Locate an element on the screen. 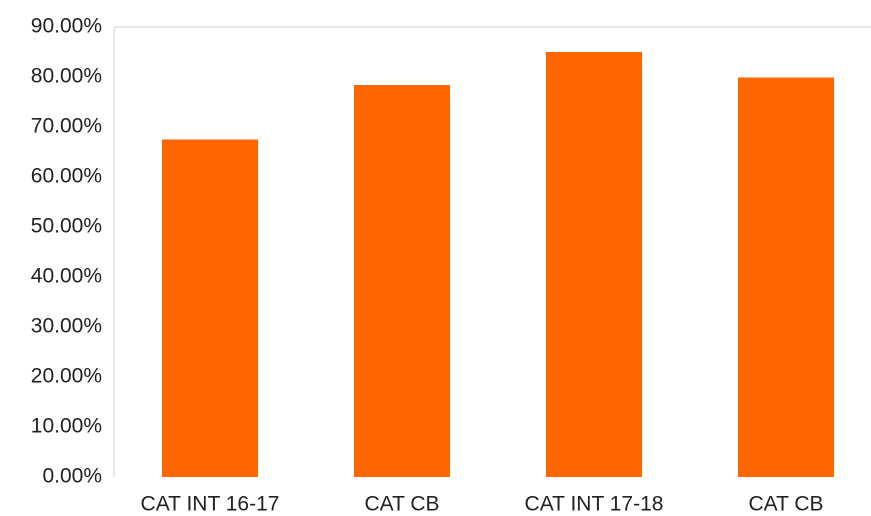  y-tick-label: 40.00% is located at coordinates (66, 276).